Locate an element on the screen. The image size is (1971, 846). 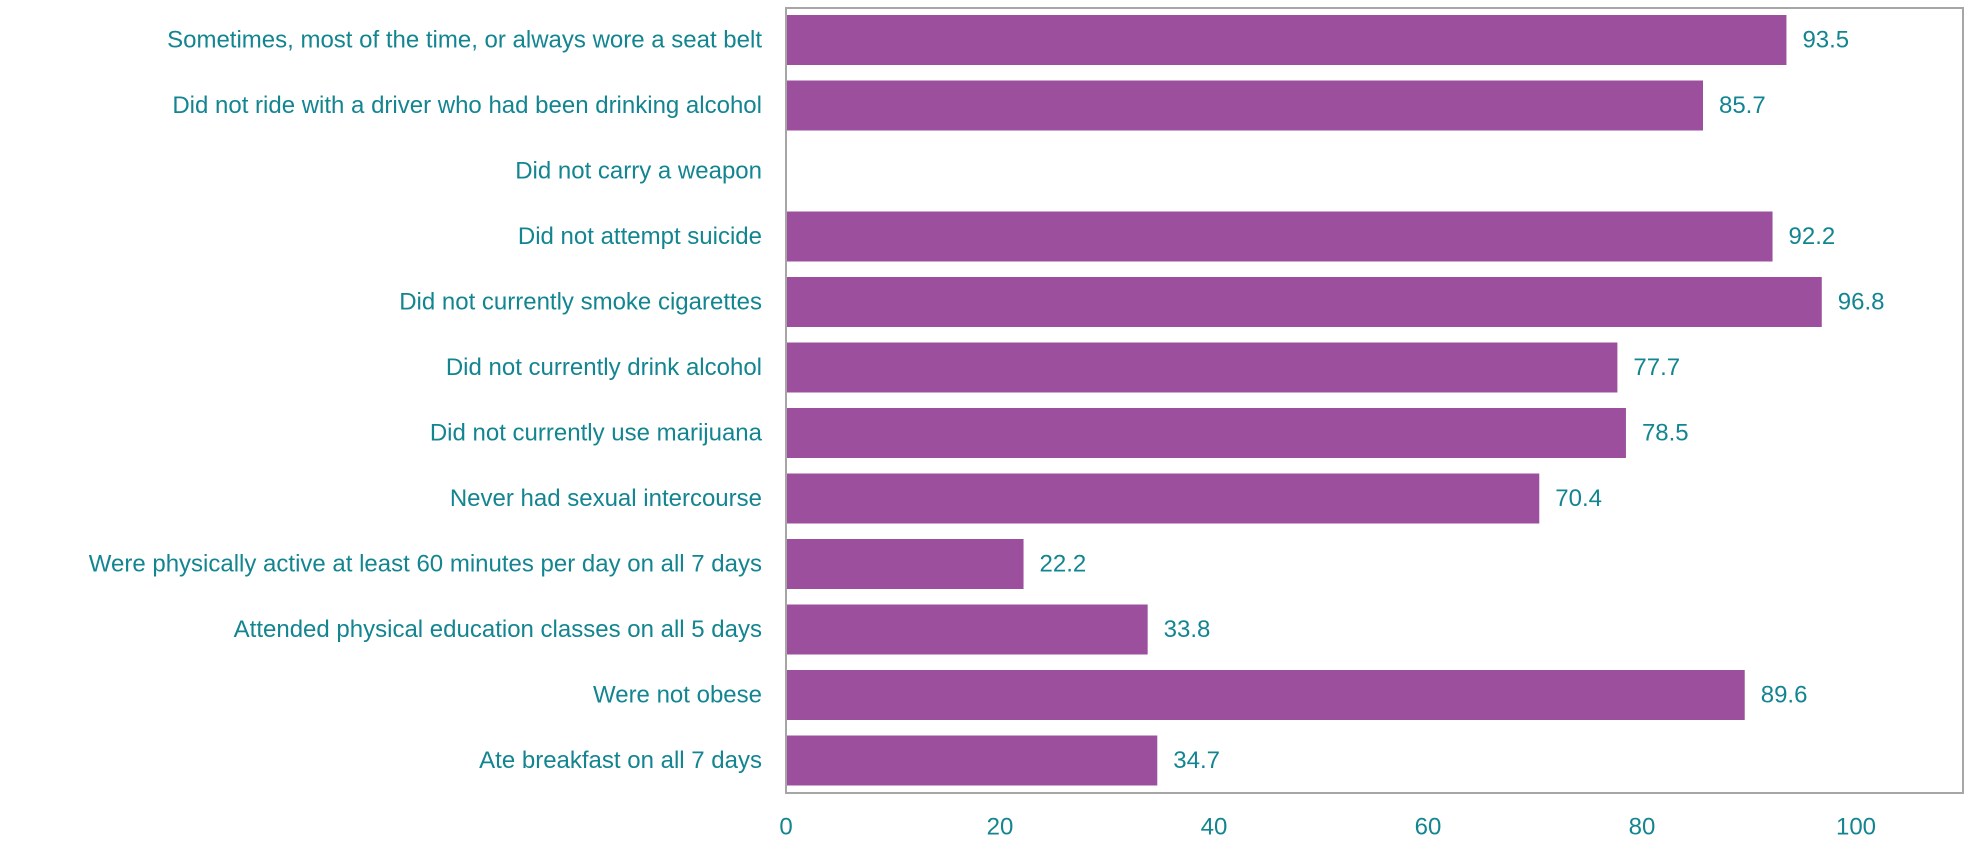
category-label: Were not obese is located at coordinates (677, 695).